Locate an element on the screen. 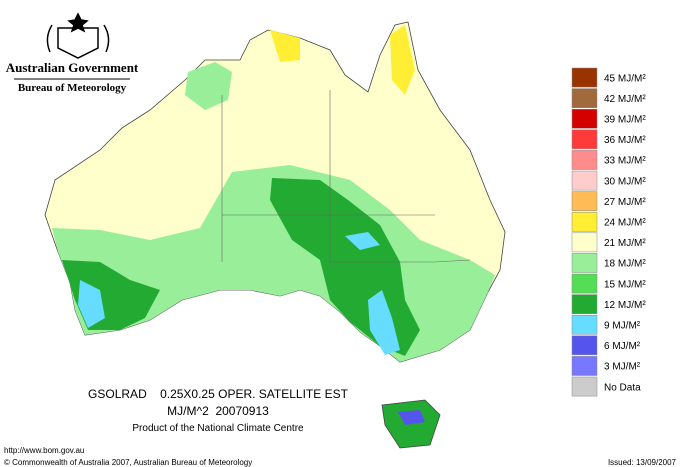 This screenshot has width=680, height=467. legend-label: 42 MJ/M² is located at coordinates (625, 99).